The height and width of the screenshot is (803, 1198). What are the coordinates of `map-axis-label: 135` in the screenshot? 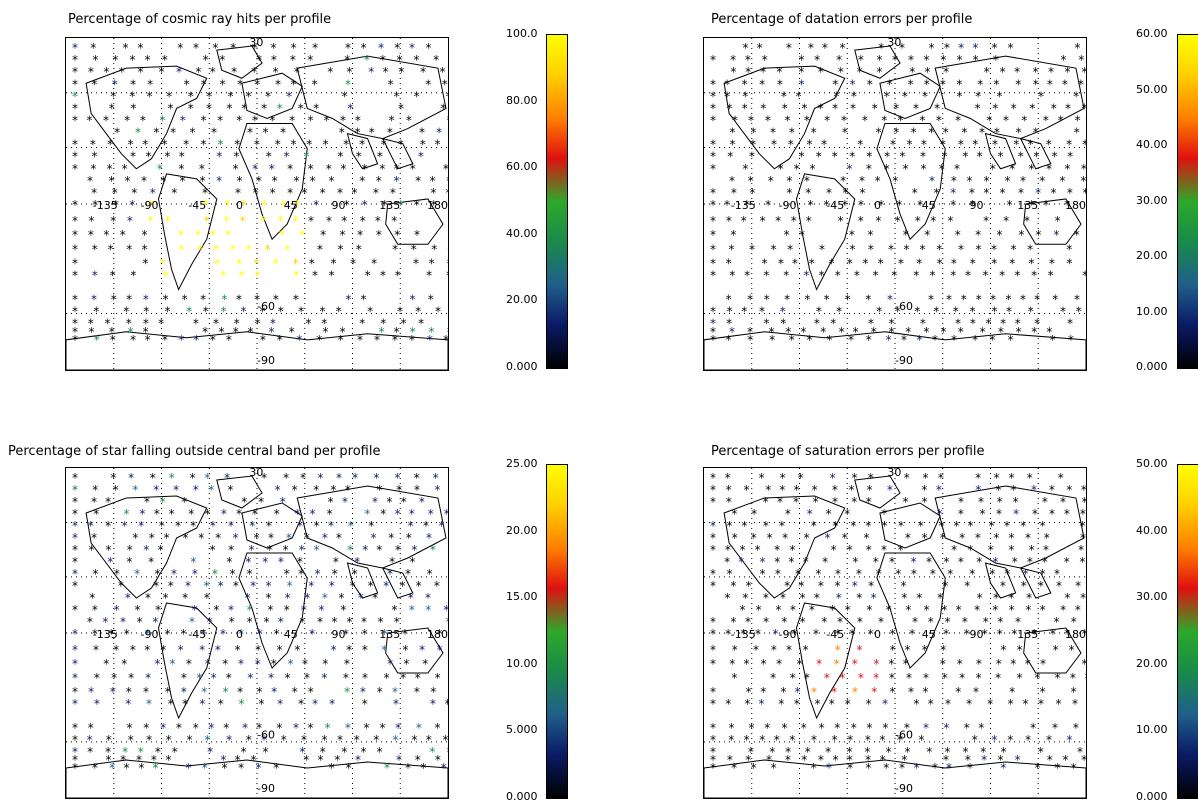 It's located at (389, 634).